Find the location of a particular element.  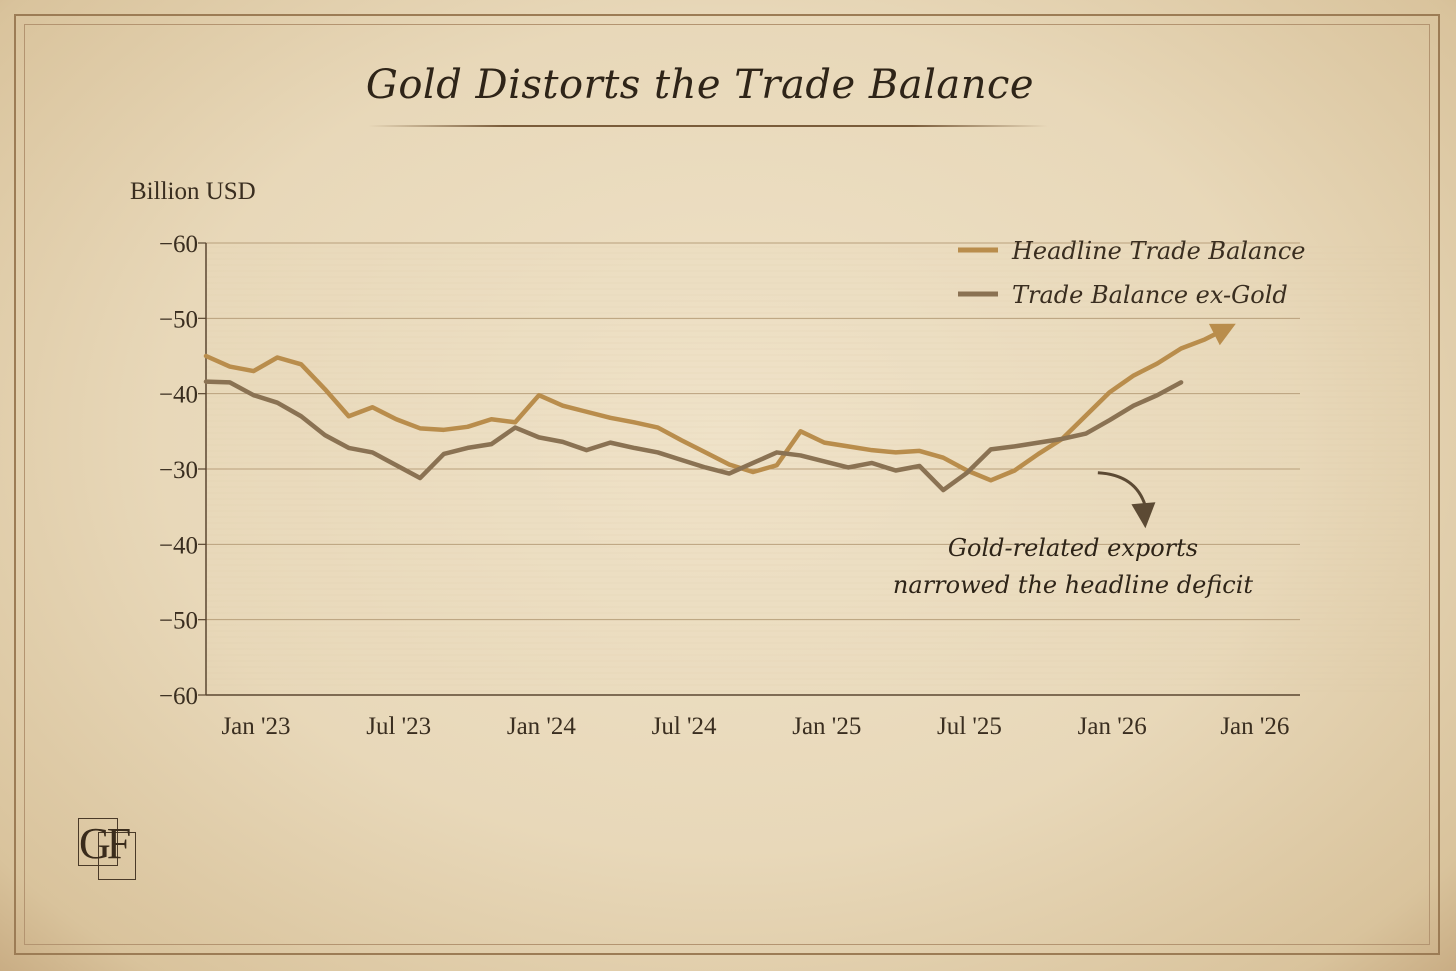

annotation-text: Gold-related exports is located at coordinates (1073, 548).